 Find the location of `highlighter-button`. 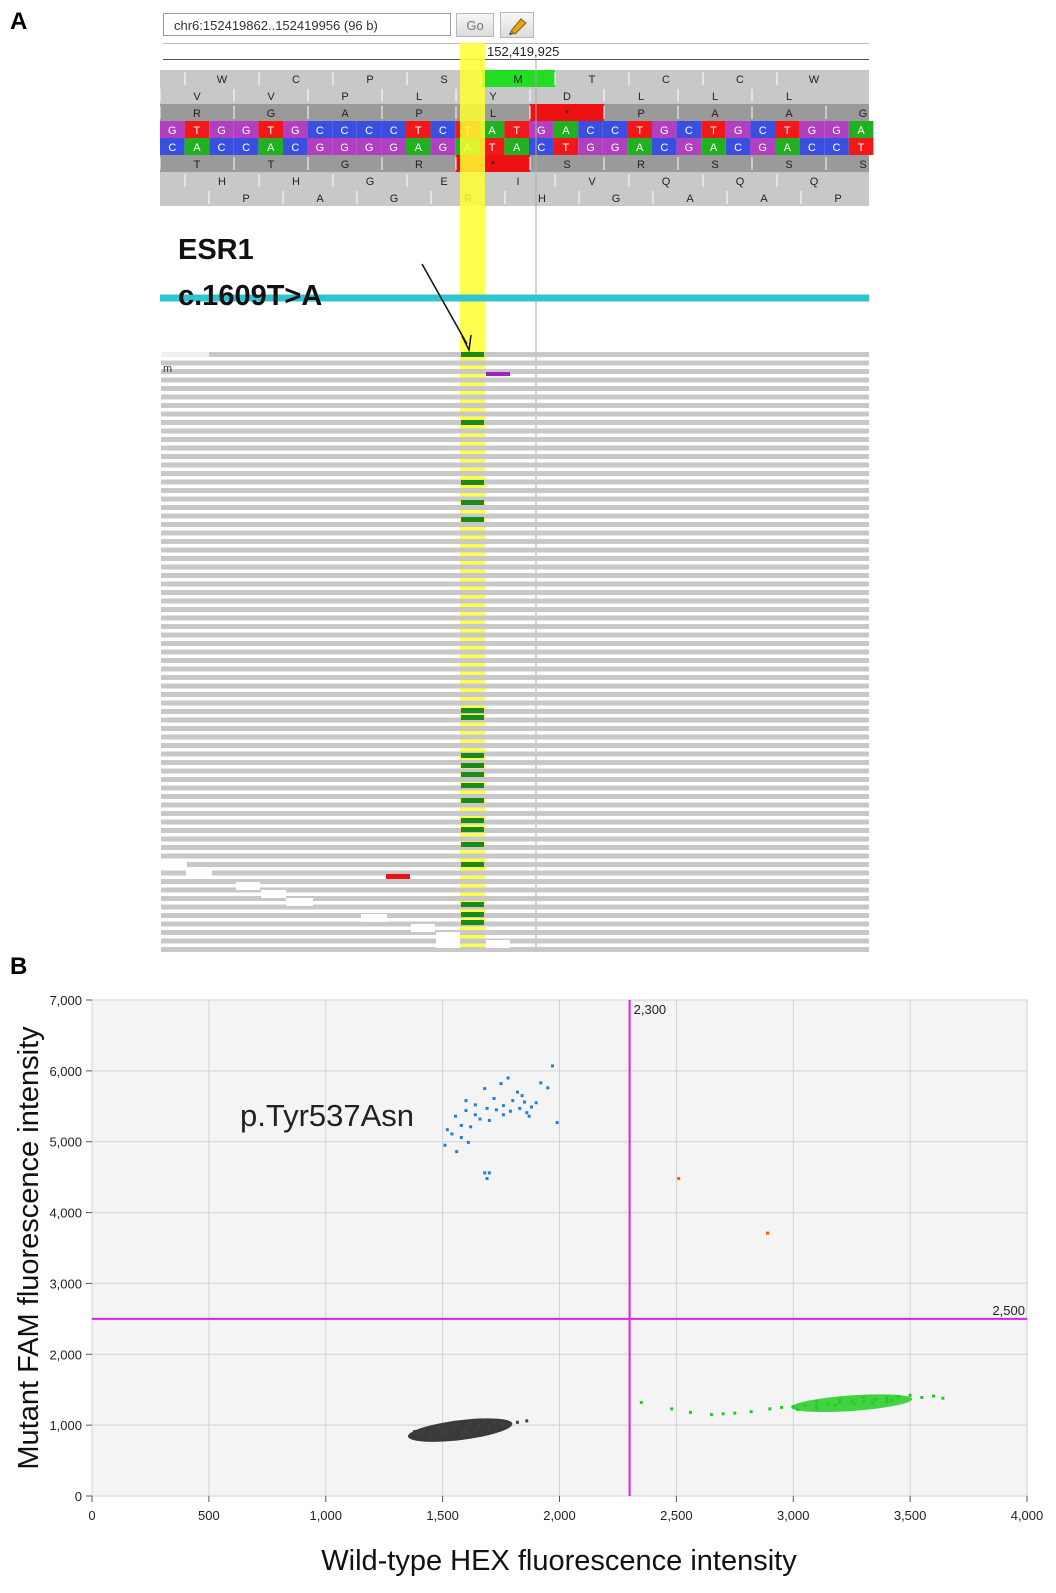

highlighter-button is located at coordinates (517, 25).